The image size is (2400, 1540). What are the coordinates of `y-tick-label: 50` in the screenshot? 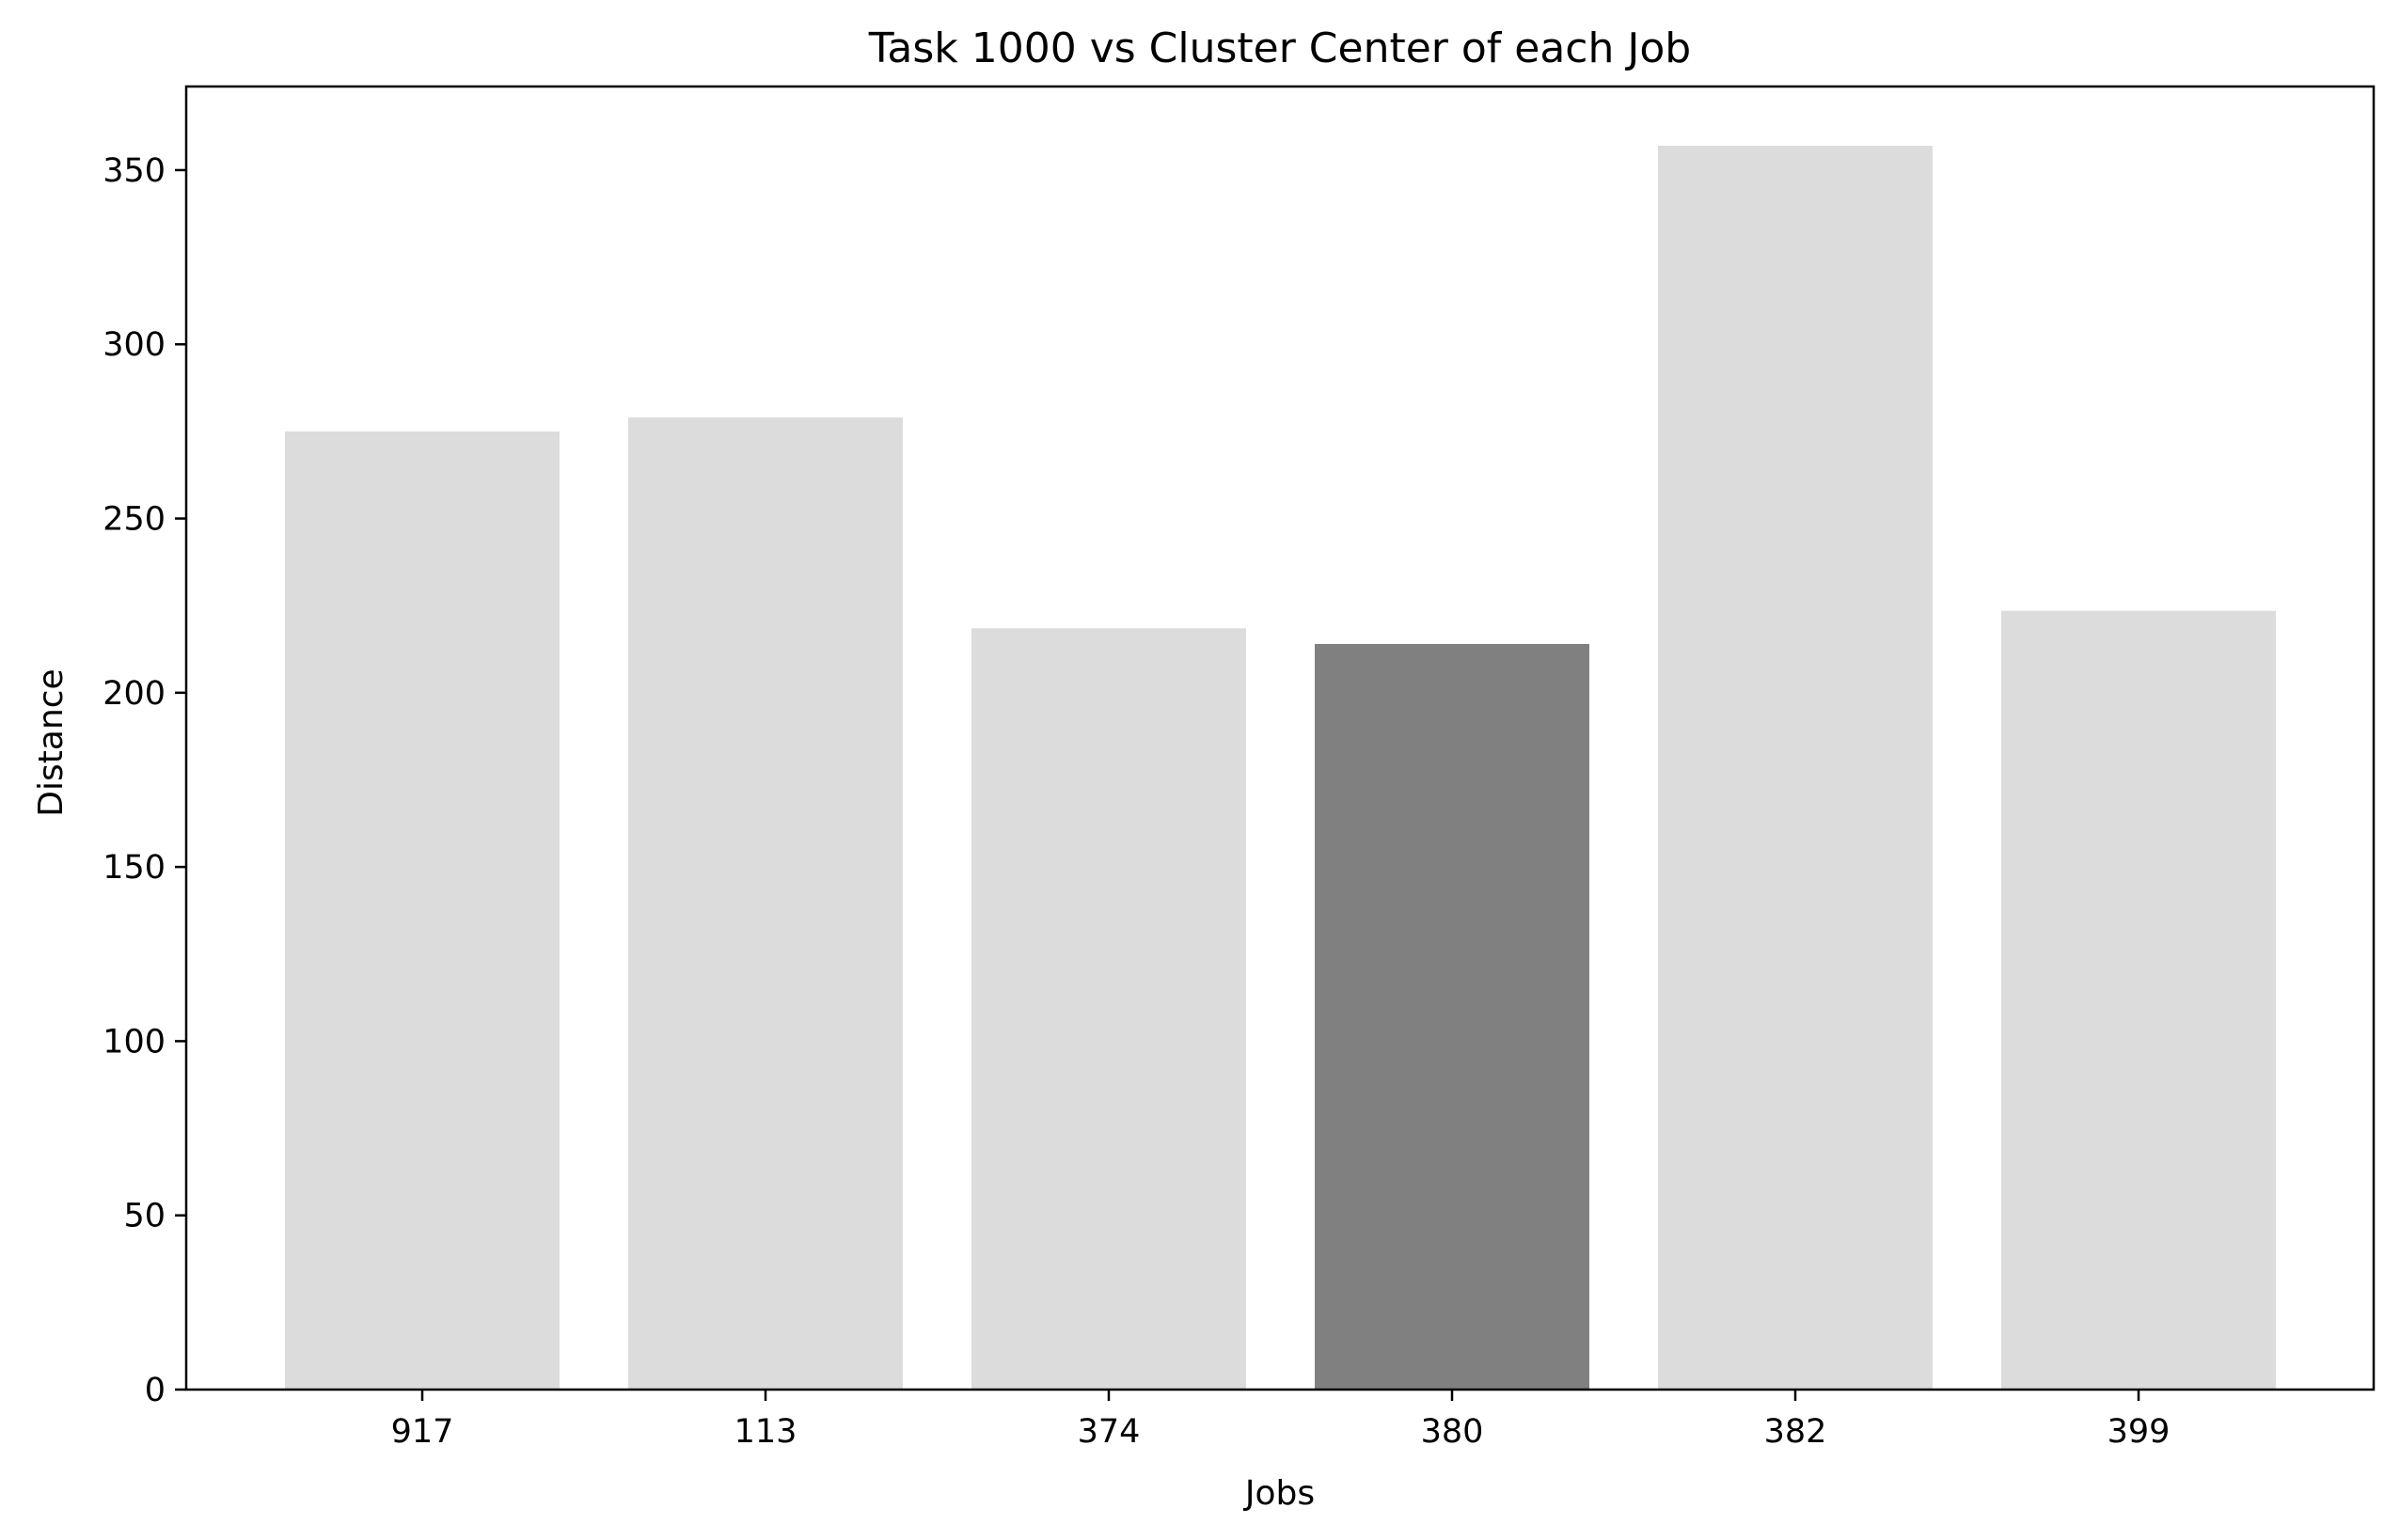 It's located at (144, 1216).